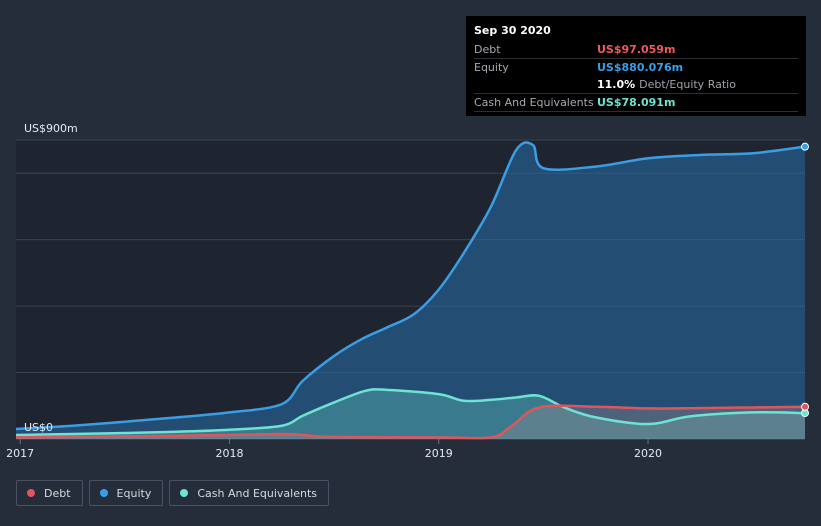 The width and height of the screenshot is (821, 526). I want to click on x-tick-label: 2020, so click(648, 453).